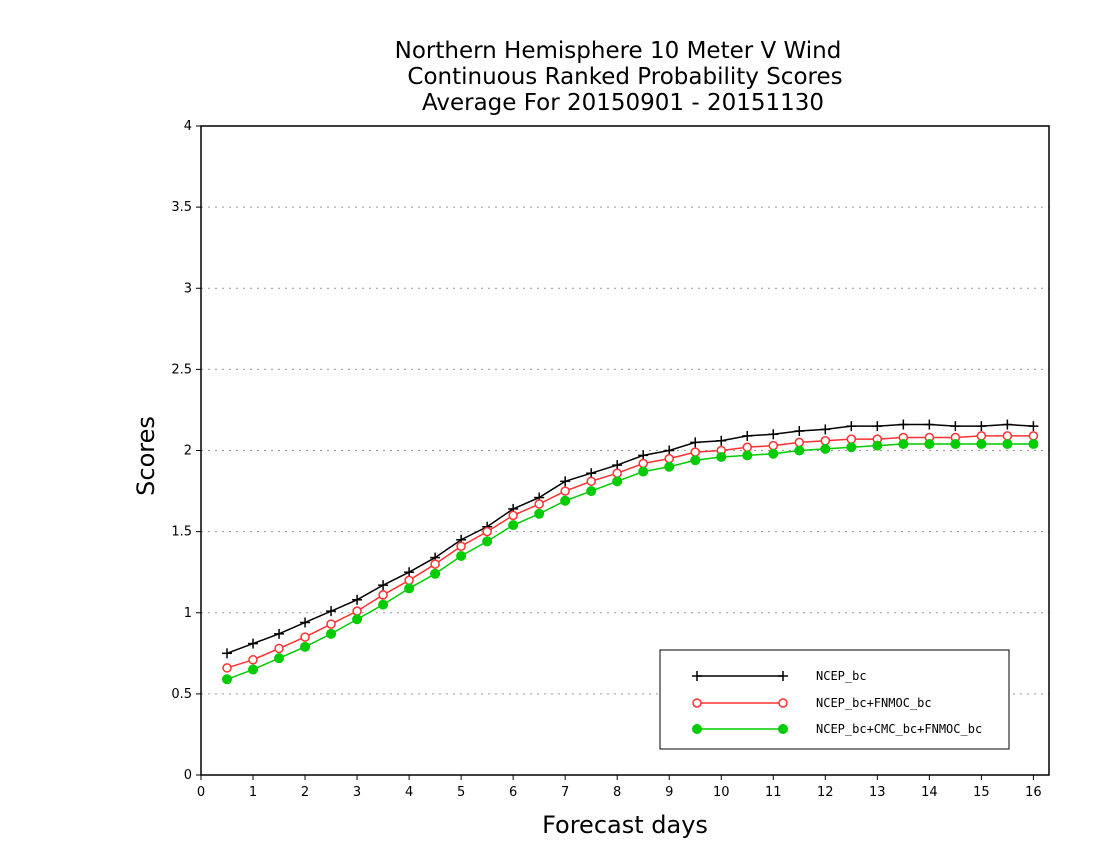 This screenshot has width=1100, height=850. I want to click on title-line-3: Average For 20150901 - 20151130, so click(623, 103).